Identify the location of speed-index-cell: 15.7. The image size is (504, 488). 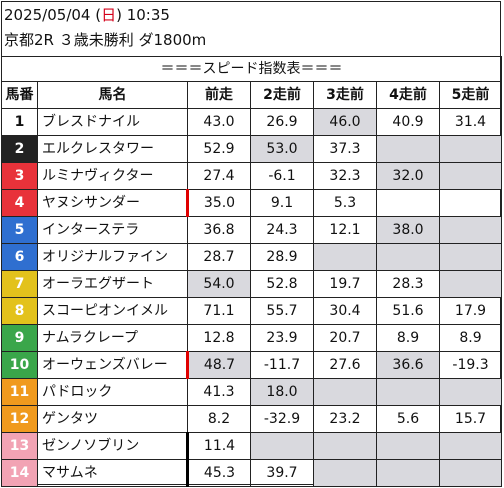
(470, 419).